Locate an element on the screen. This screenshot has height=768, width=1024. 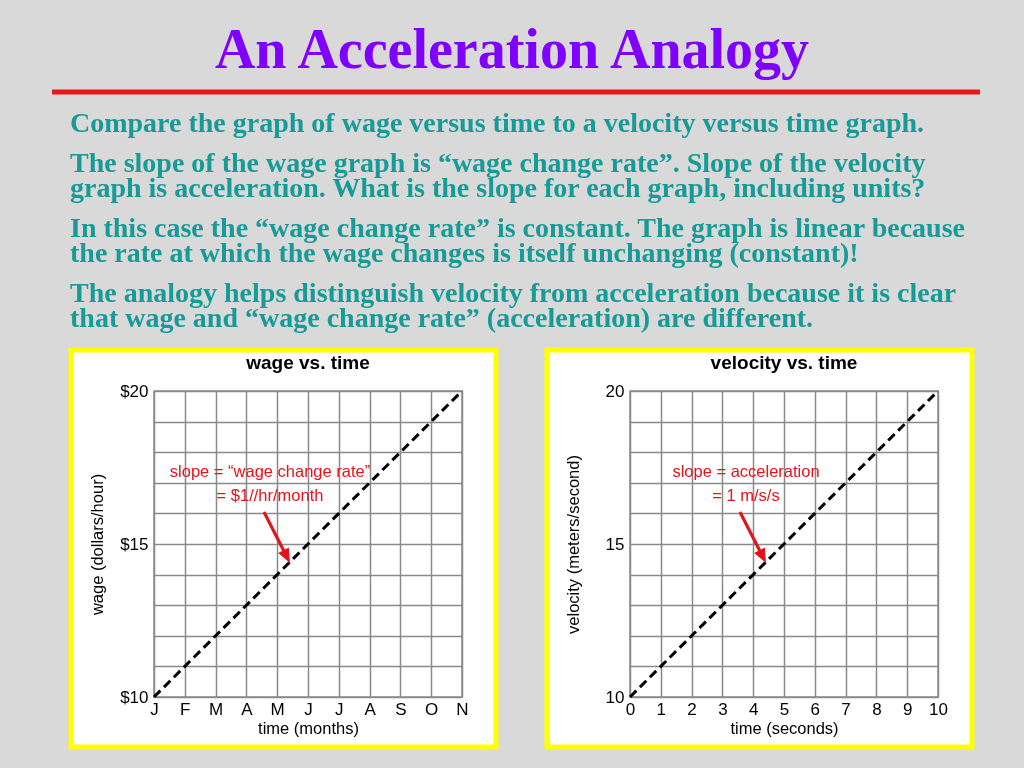
x-tick-label: 1 is located at coordinates (661, 709).